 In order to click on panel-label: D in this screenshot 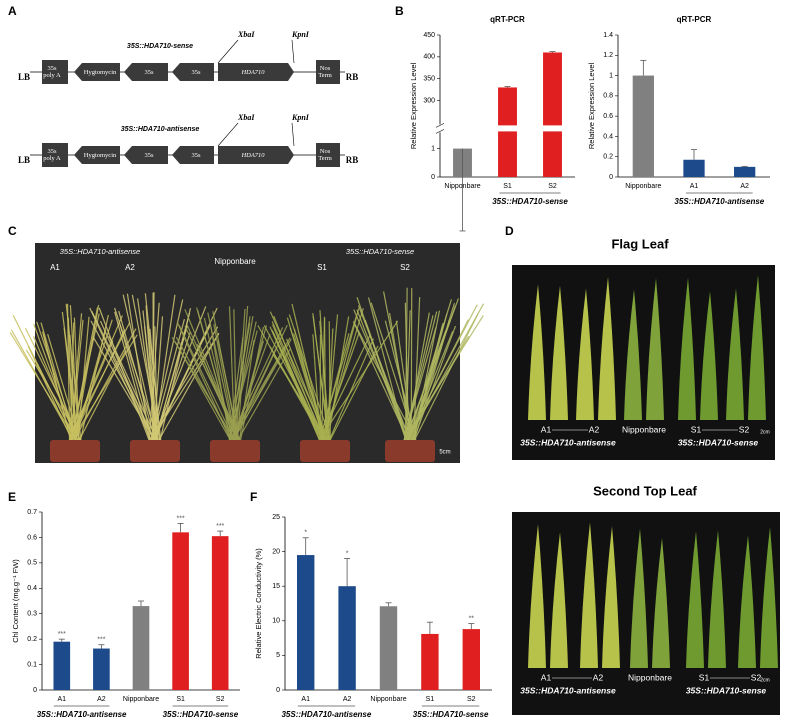, I will do `click(509, 231)`.